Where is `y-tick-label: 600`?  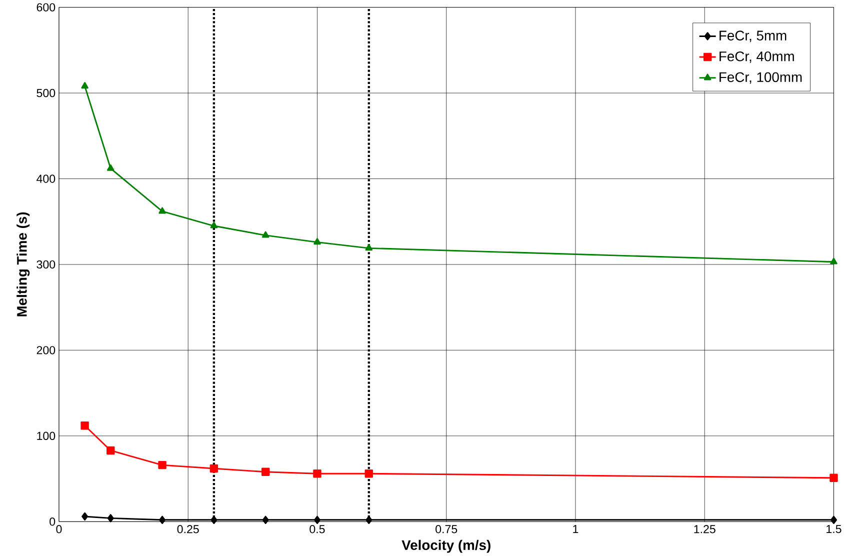 y-tick-label: 600 is located at coordinates (46, 7).